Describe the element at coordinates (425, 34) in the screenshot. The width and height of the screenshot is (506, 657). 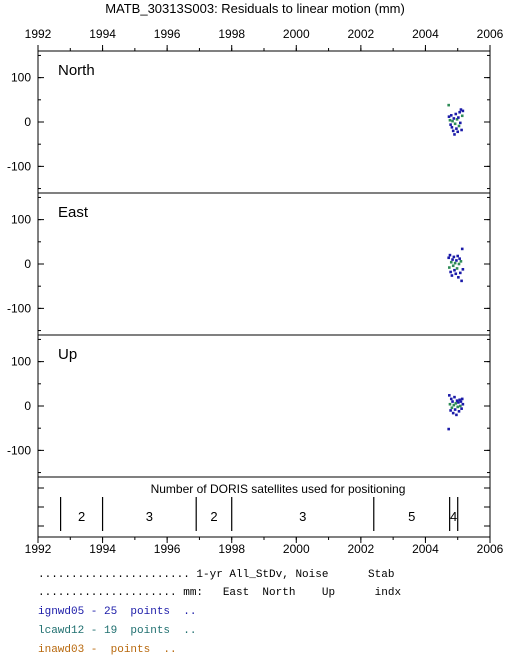
I see `x-tick-label-top: 2004` at that location.